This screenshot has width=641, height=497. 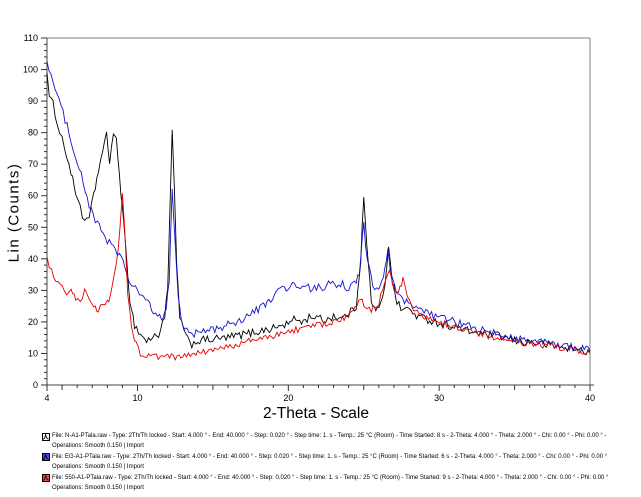 I want to click on y-tick-label: 60, so click(x=33, y=196).